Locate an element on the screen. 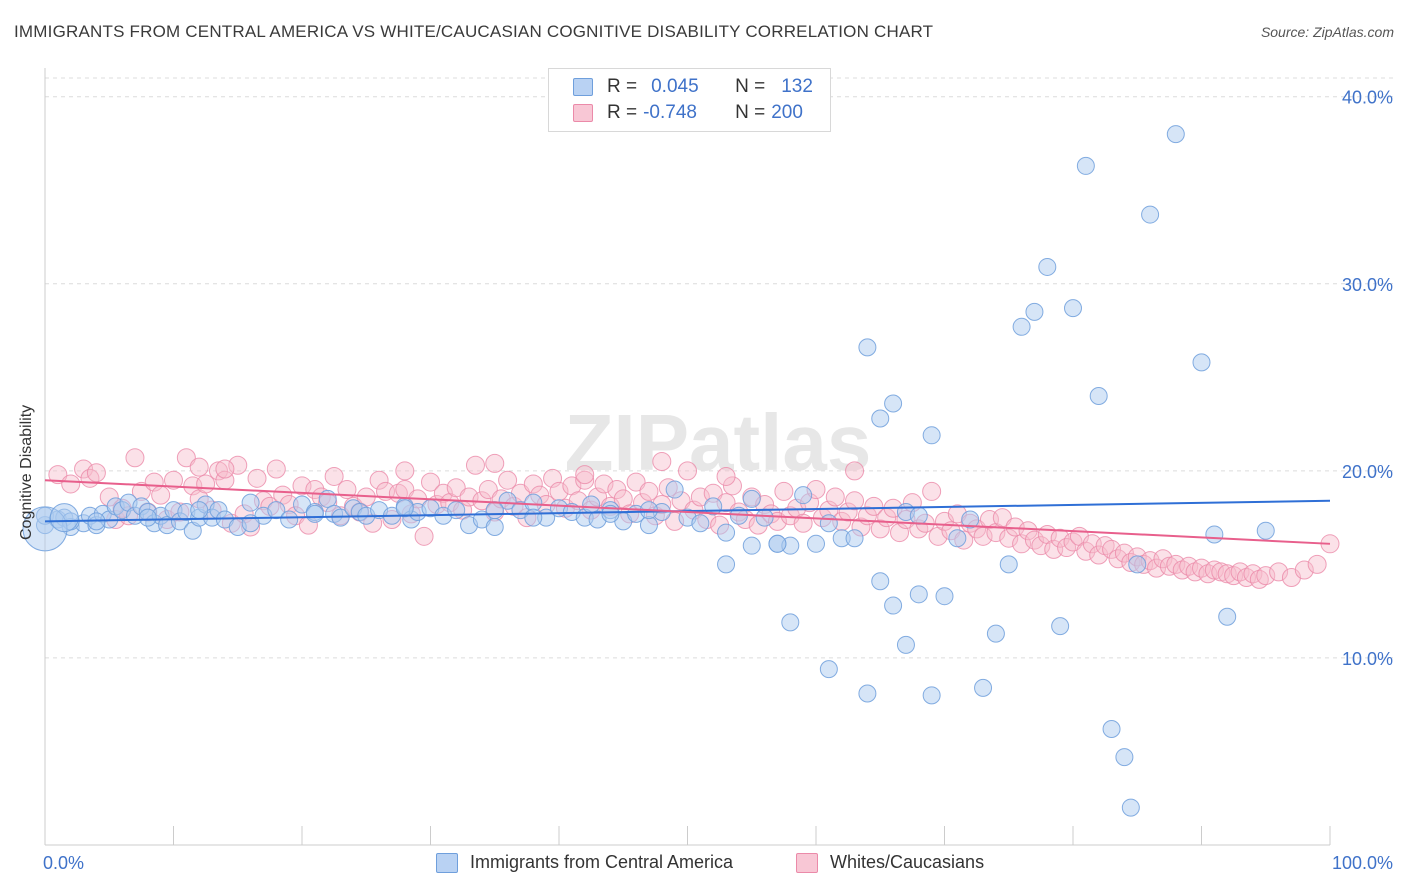  legend-label: Whites/Caucasians is located at coordinates (907, 862).